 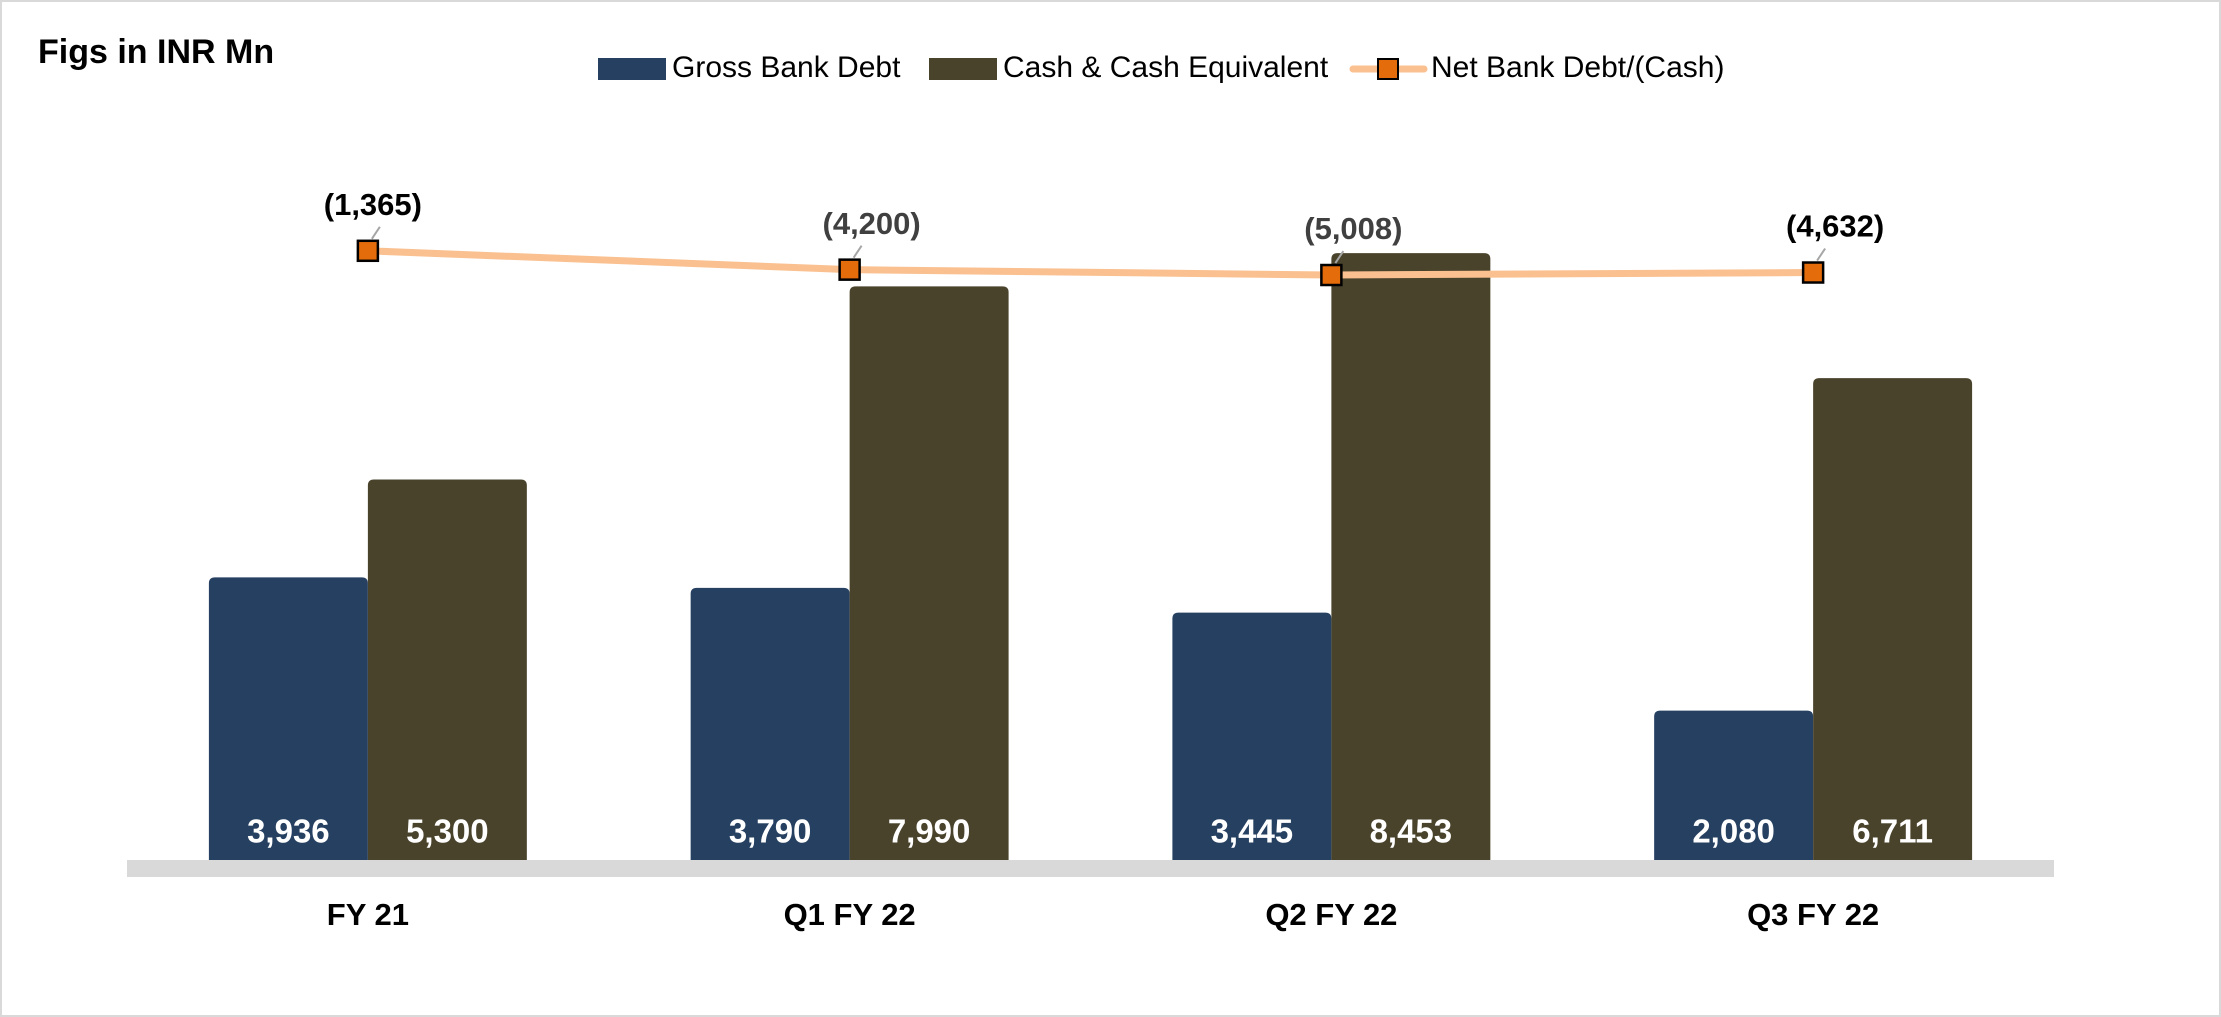 What do you see at coordinates (1733, 831) in the screenshot?
I see `bar-value-label: 2,080` at bounding box center [1733, 831].